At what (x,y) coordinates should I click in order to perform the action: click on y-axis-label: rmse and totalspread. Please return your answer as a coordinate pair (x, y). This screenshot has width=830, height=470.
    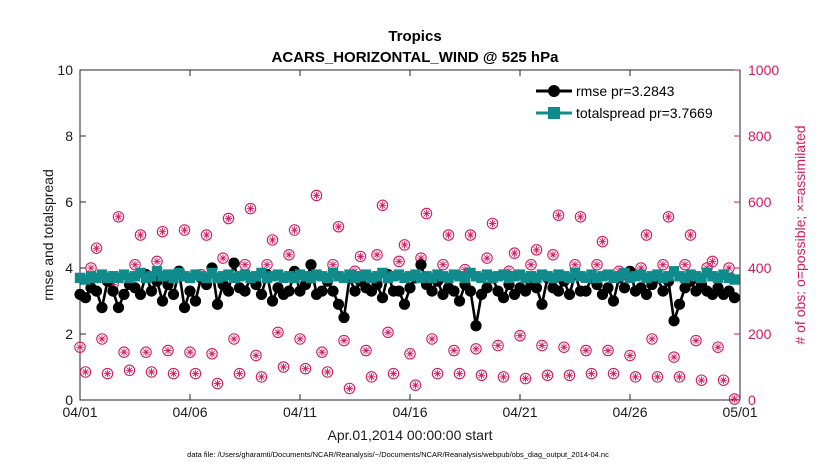
    Looking at the image, I should click on (48, 235).